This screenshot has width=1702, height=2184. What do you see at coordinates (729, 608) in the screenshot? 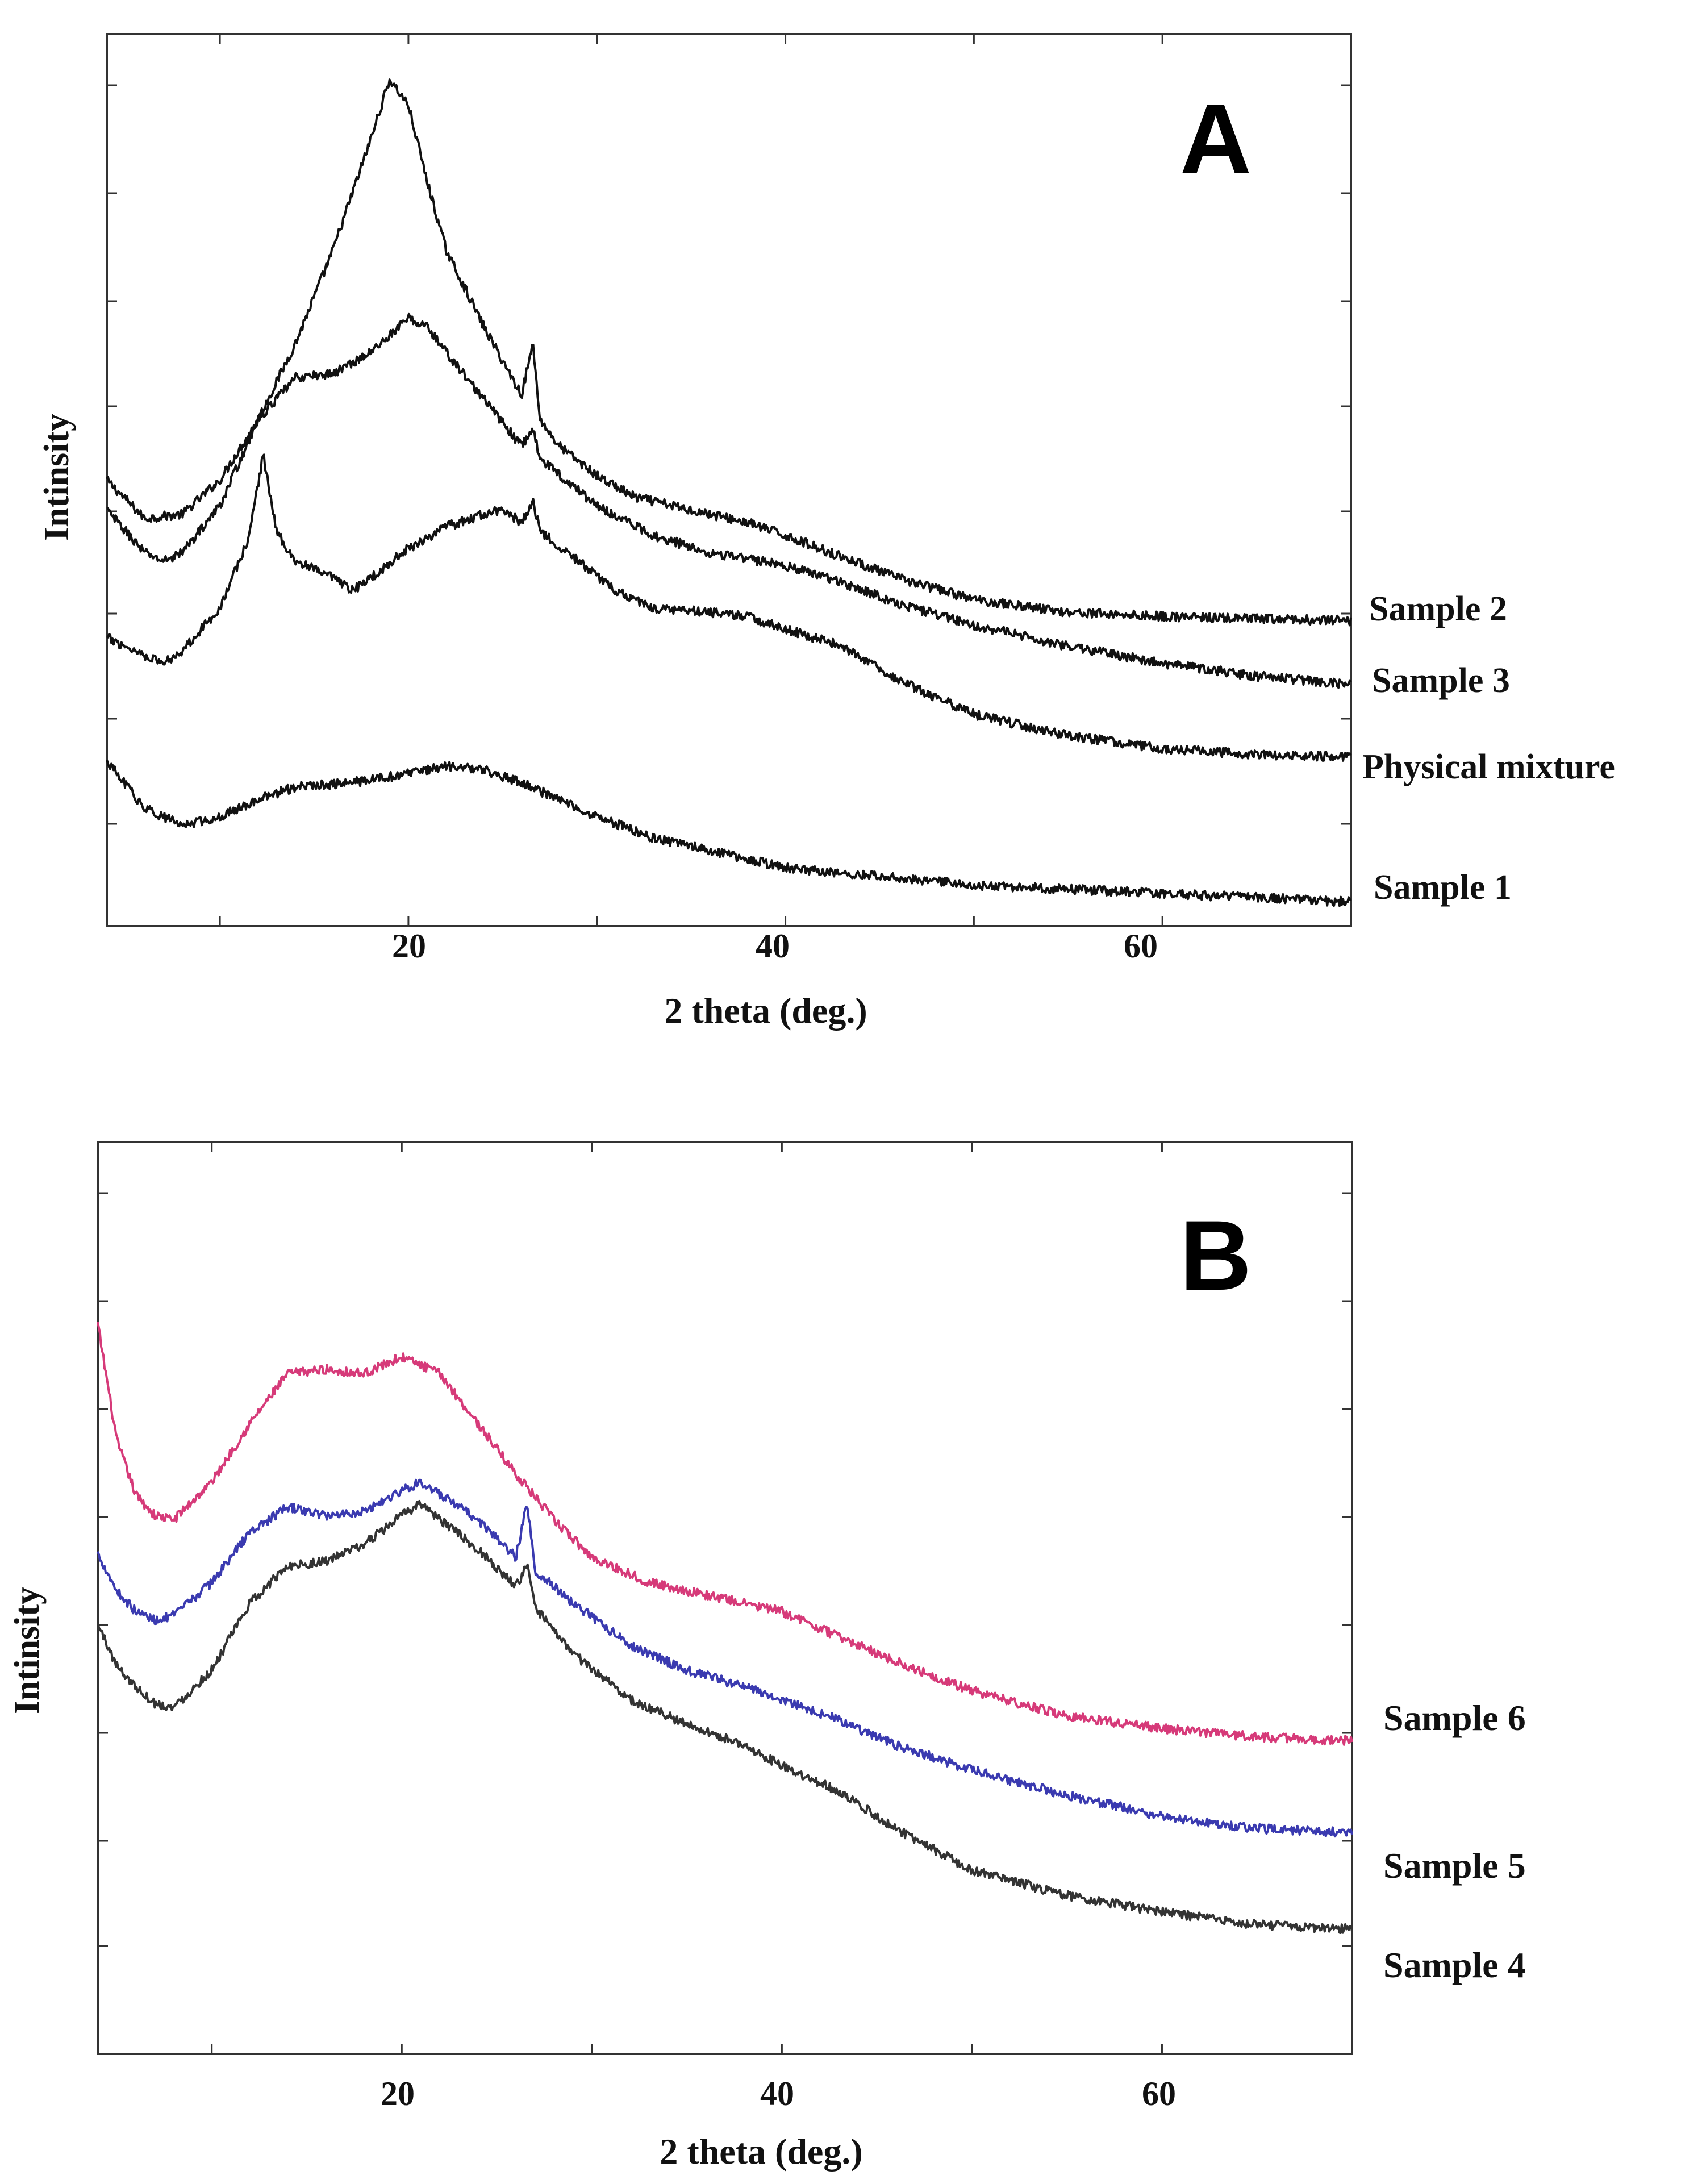
I see `panel-a-series-physical-mixture` at bounding box center [729, 608].